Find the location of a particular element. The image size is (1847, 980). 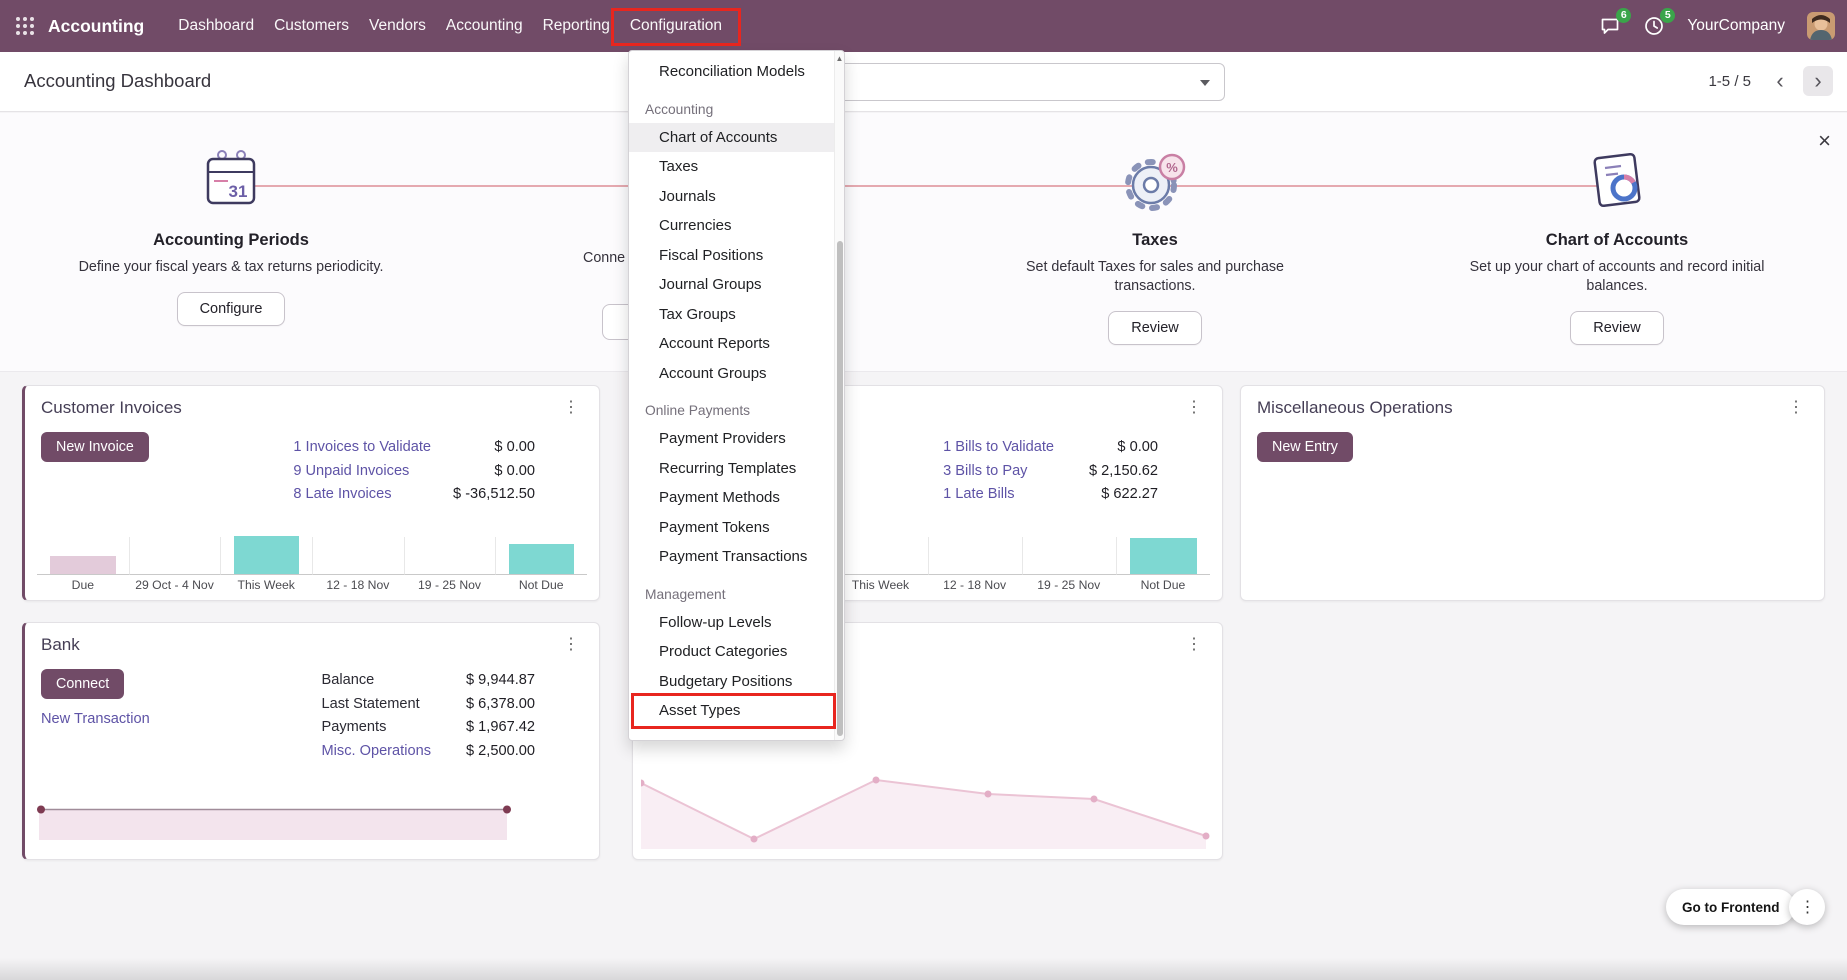

stat-value: $ 1,967.42 is located at coordinates (500, 727).